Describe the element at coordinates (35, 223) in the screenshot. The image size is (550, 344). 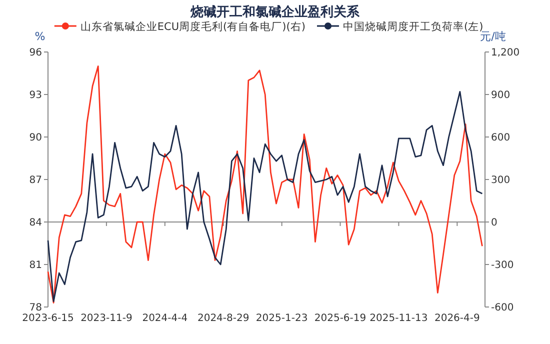
I see `y-tick-label: 84` at that location.